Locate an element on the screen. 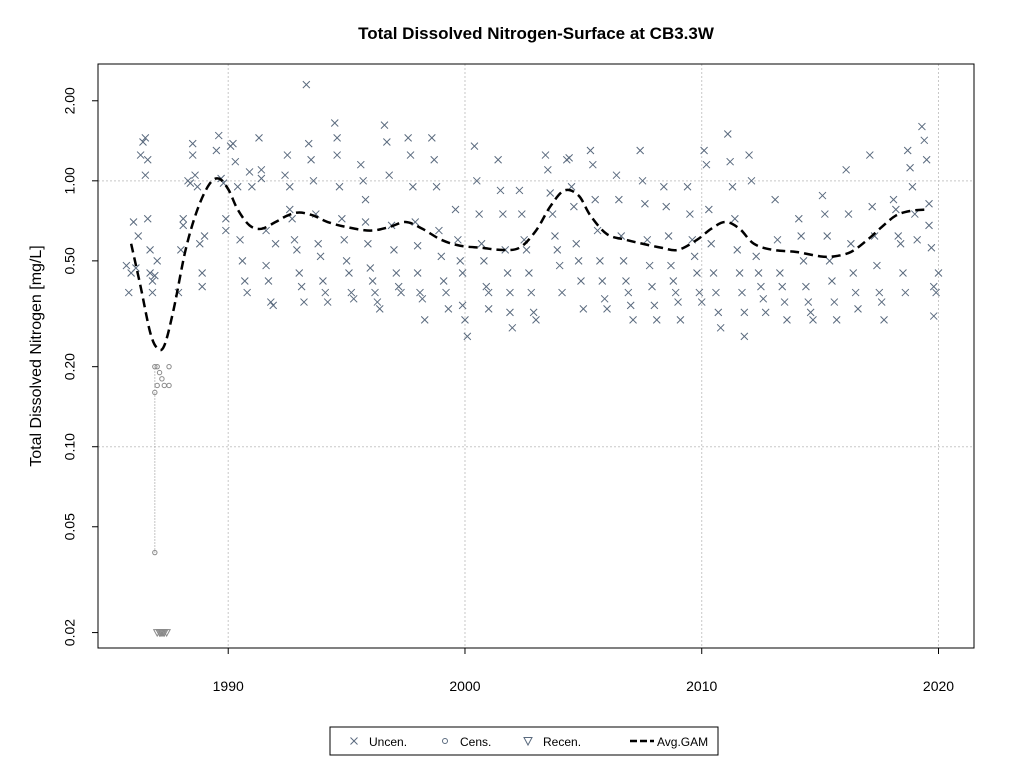  recensored-layer is located at coordinates (161, 633).